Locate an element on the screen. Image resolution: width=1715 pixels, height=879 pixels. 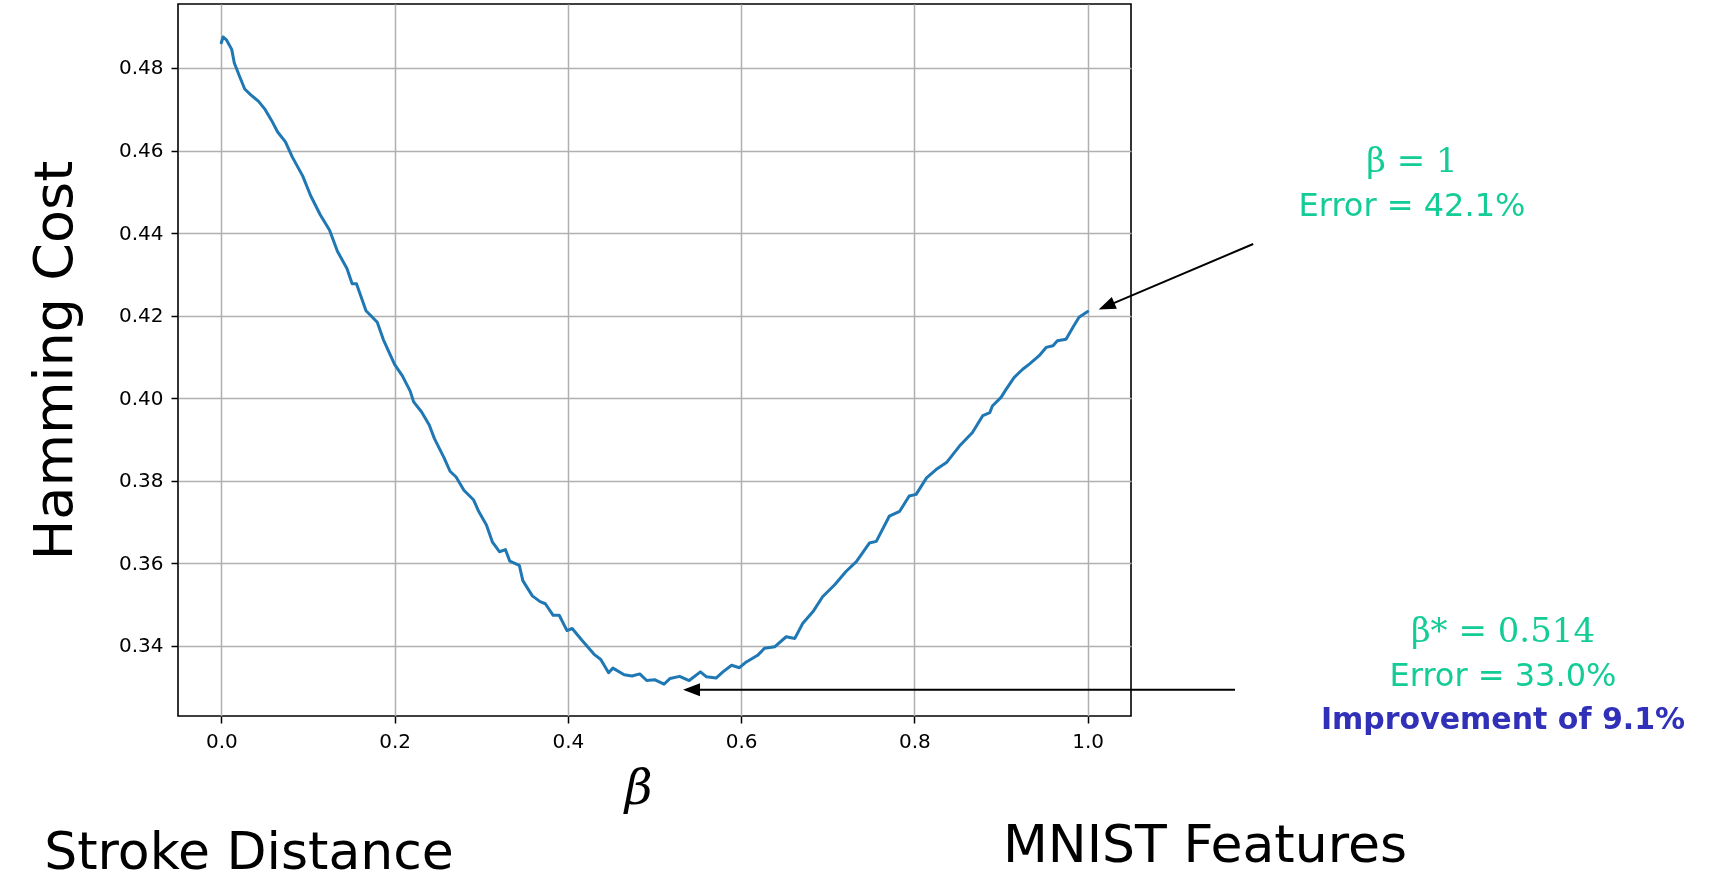
y-tick-label: 0.44 is located at coordinates (141, 232).